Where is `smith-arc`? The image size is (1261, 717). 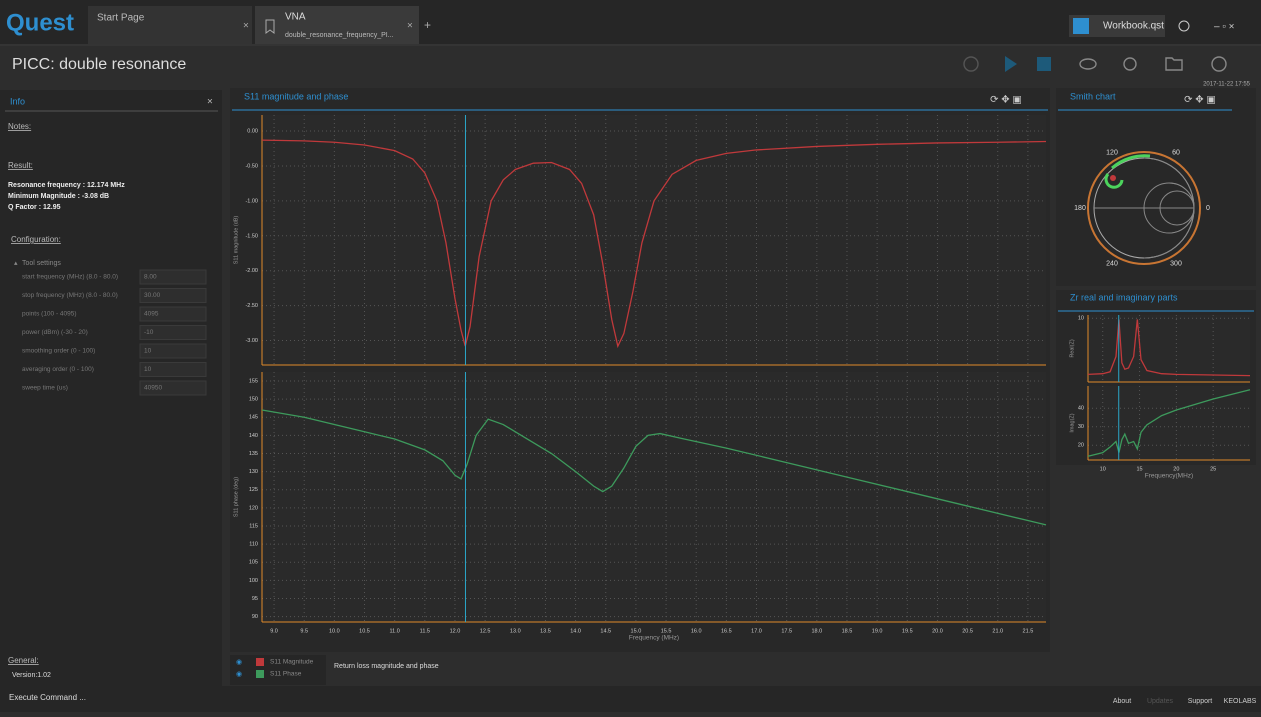
smith-arc is located at coordinates (1169, 208).